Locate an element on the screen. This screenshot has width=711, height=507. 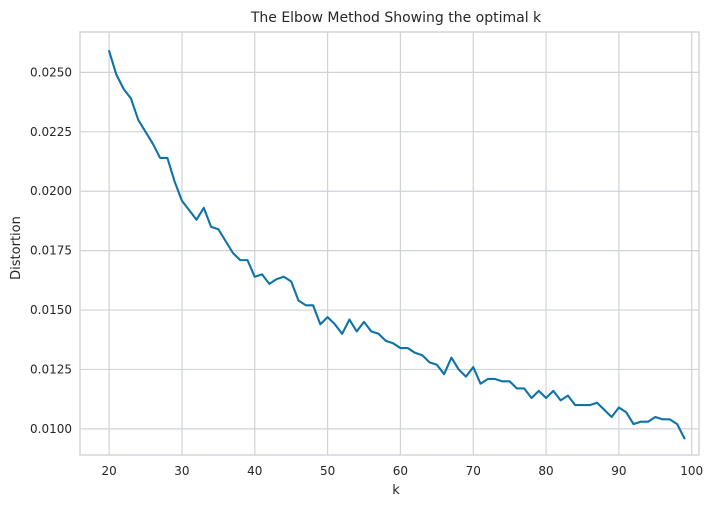
x-tick-label: 30 is located at coordinates (181, 471).